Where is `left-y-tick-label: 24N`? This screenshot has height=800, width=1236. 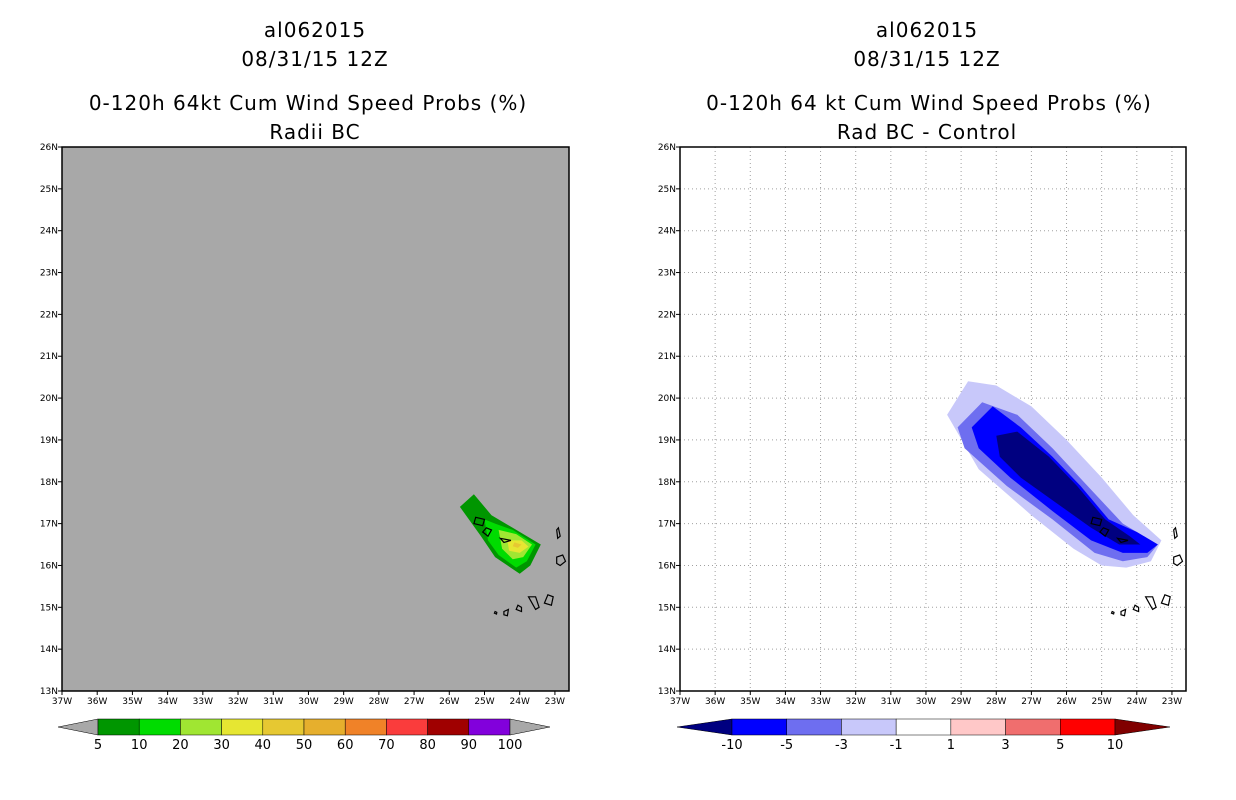
left-y-tick-label: 24N is located at coordinates (49, 232).